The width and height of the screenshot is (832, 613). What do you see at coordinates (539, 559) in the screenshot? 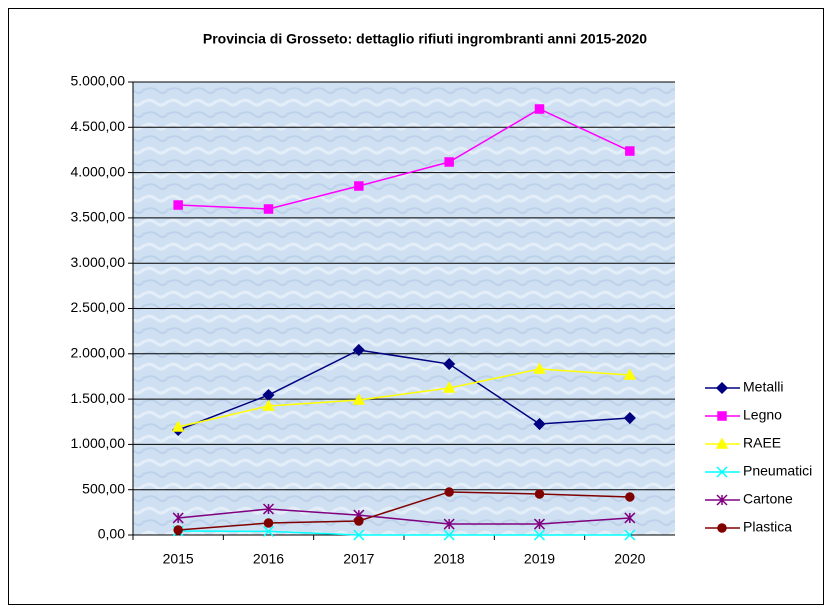
I see `x-tick-label: 2019` at bounding box center [539, 559].